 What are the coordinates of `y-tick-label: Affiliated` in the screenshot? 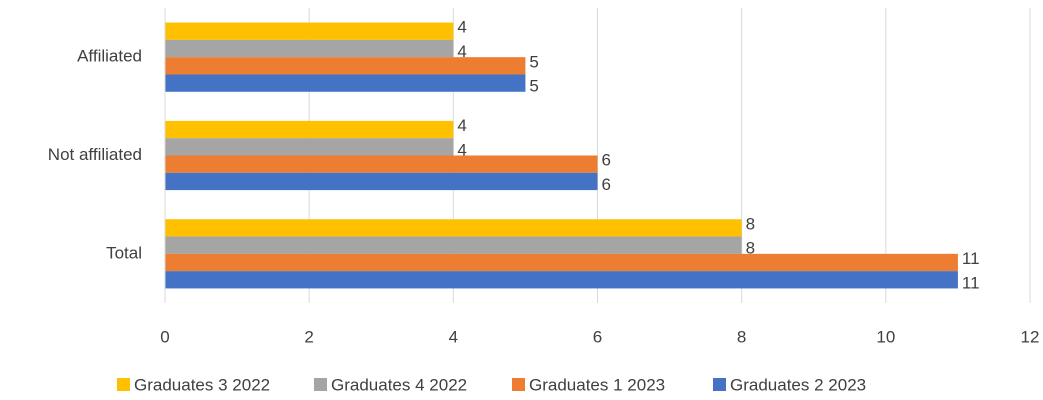 It's located at (109, 56).